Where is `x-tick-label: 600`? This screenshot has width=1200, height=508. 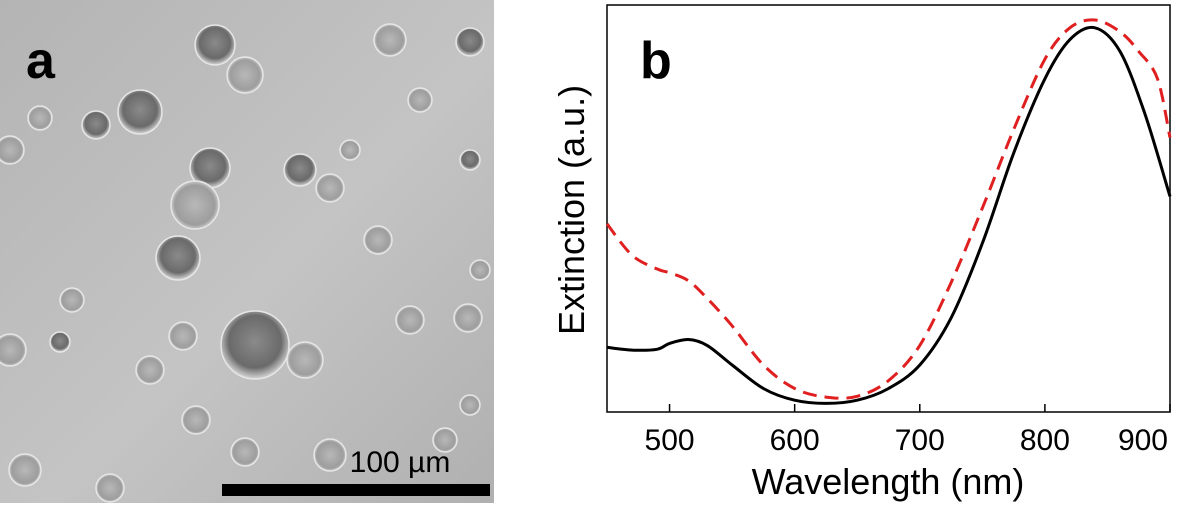 x-tick-label: 600 is located at coordinates (795, 440).